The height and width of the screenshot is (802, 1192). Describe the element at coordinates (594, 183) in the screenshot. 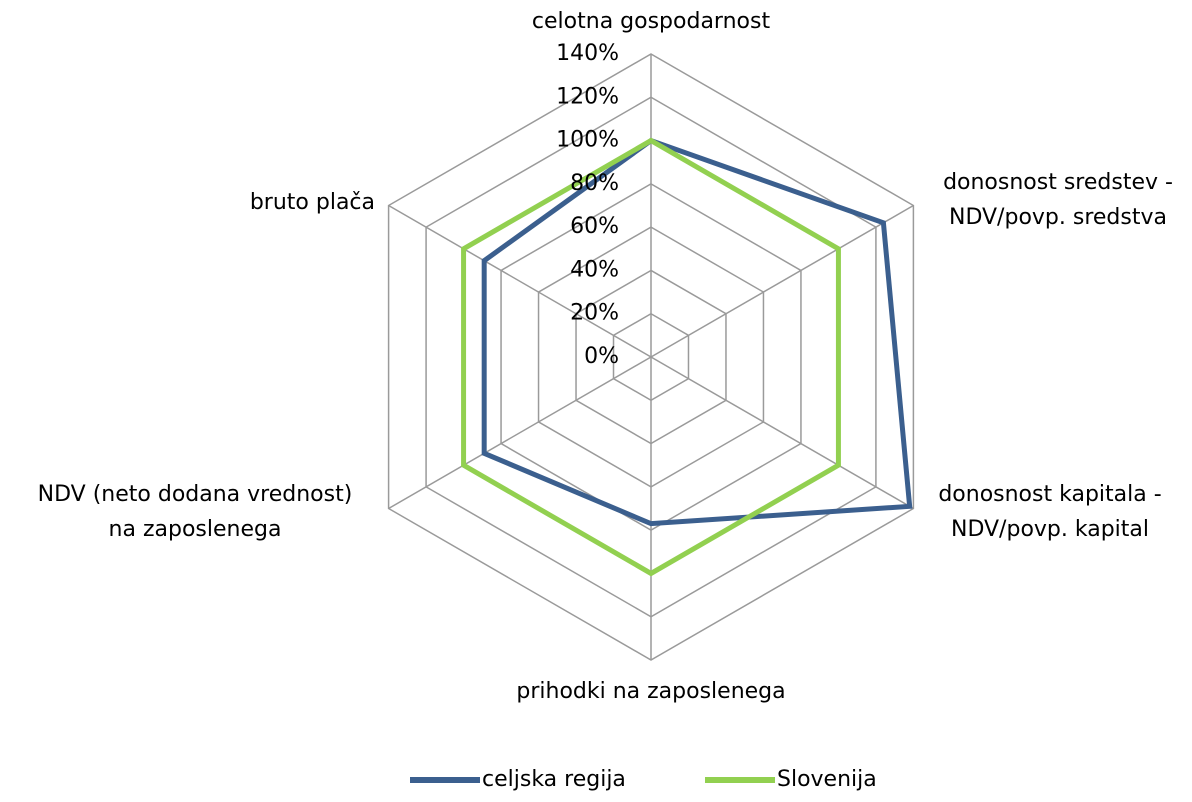

I see `tick-label: 80%` at that location.